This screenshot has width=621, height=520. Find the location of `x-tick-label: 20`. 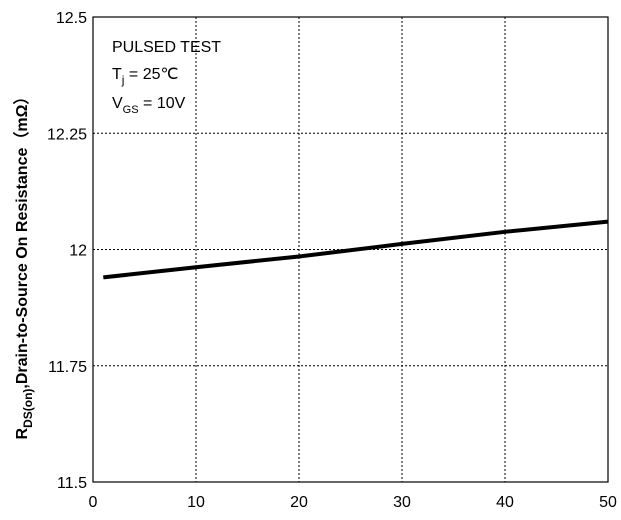

x-tick-label: 20 is located at coordinates (299, 502).